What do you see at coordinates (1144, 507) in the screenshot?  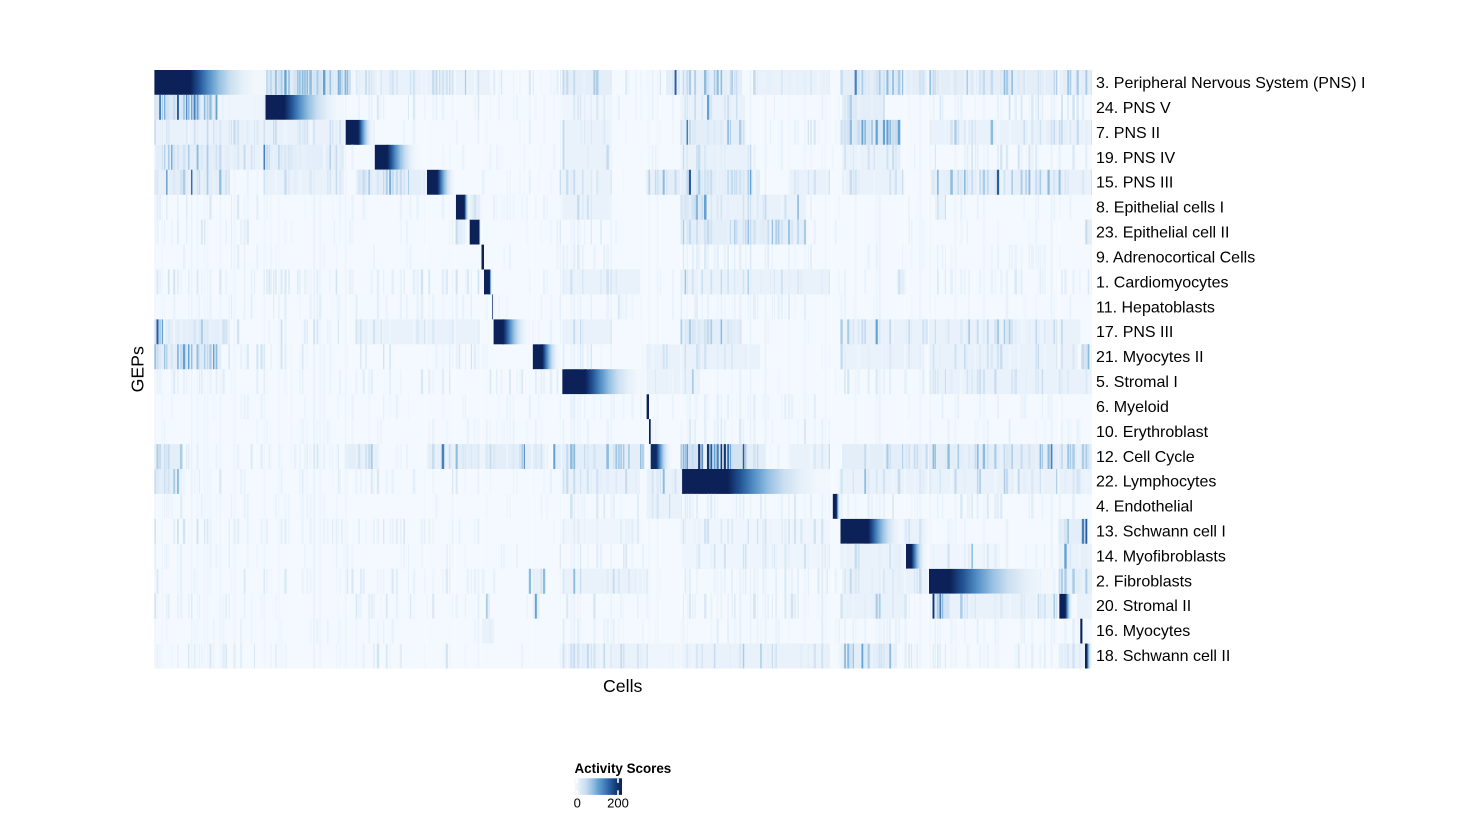 I see `svg-text: 4. Endothelial` at bounding box center [1144, 507].